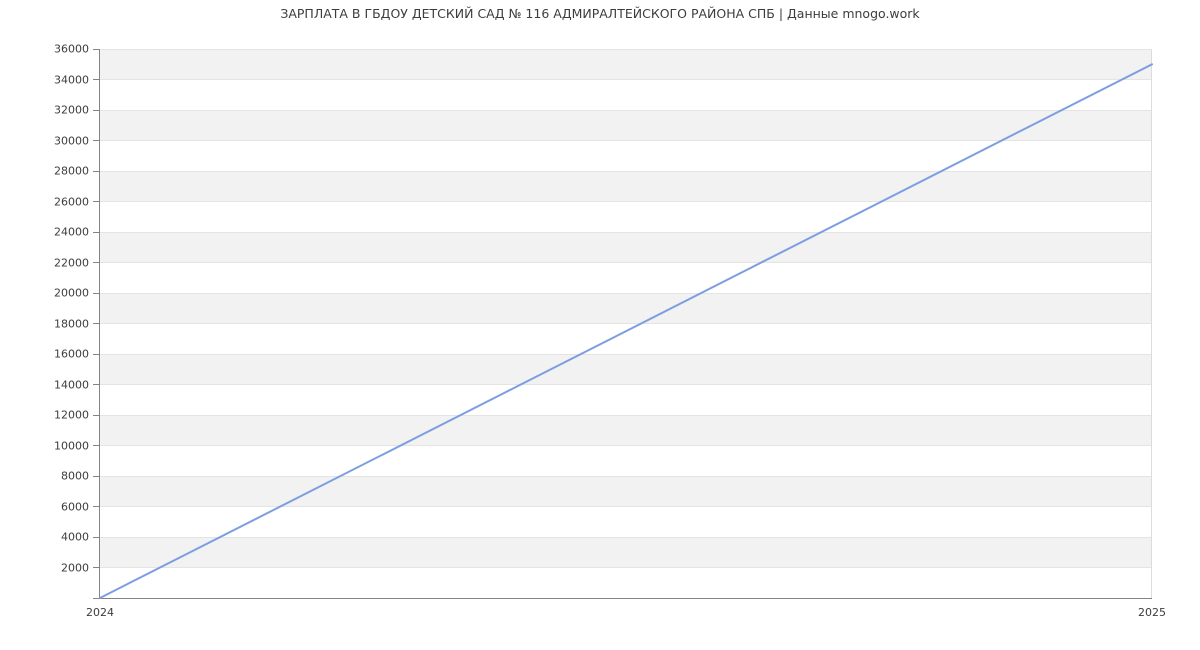 The height and width of the screenshot is (650, 1200). What do you see at coordinates (71, 110) in the screenshot?
I see `y-axis-tick-label: 32000` at bounding box center [71, 110].